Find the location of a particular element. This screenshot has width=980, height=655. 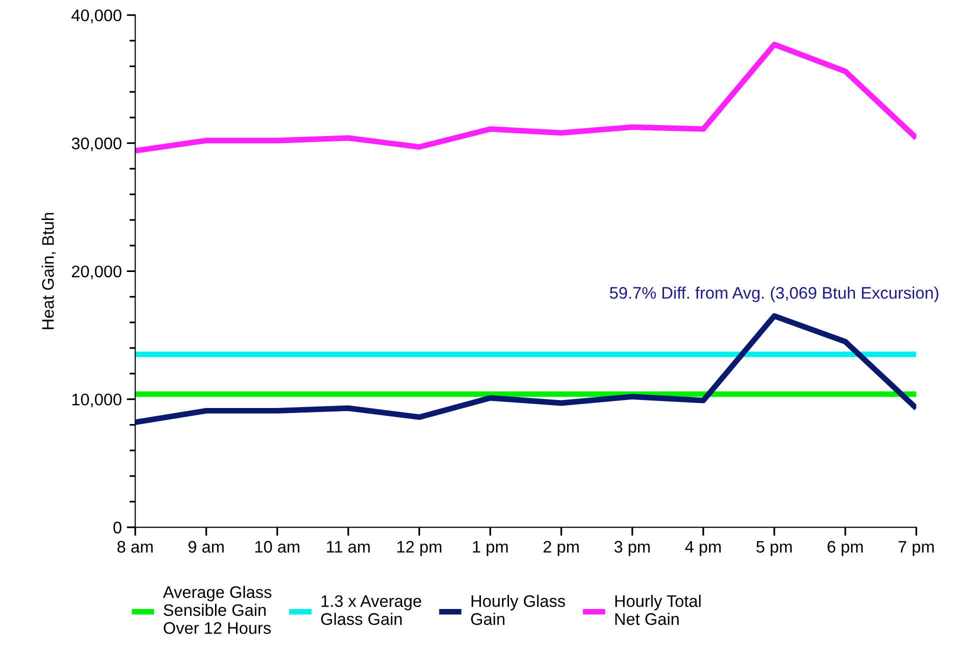

x-tick-label: 2 pm is located at coordinates (561, 548).